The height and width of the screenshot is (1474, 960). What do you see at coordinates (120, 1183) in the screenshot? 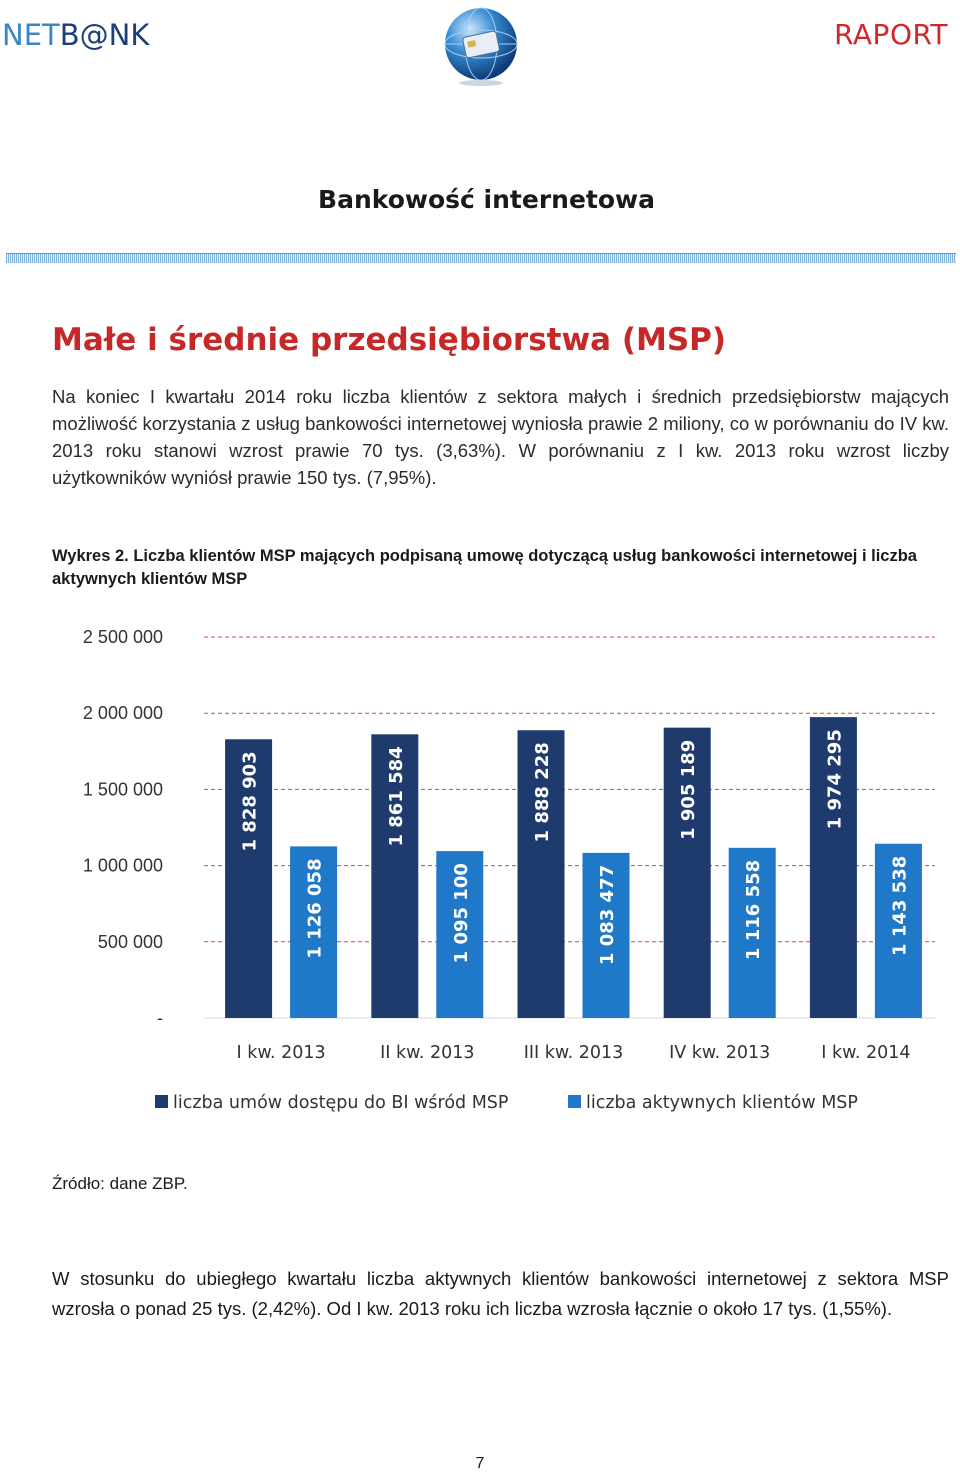
I see `source-note: Źródło: dane ZBP.` at bounding box center [120, 1183].